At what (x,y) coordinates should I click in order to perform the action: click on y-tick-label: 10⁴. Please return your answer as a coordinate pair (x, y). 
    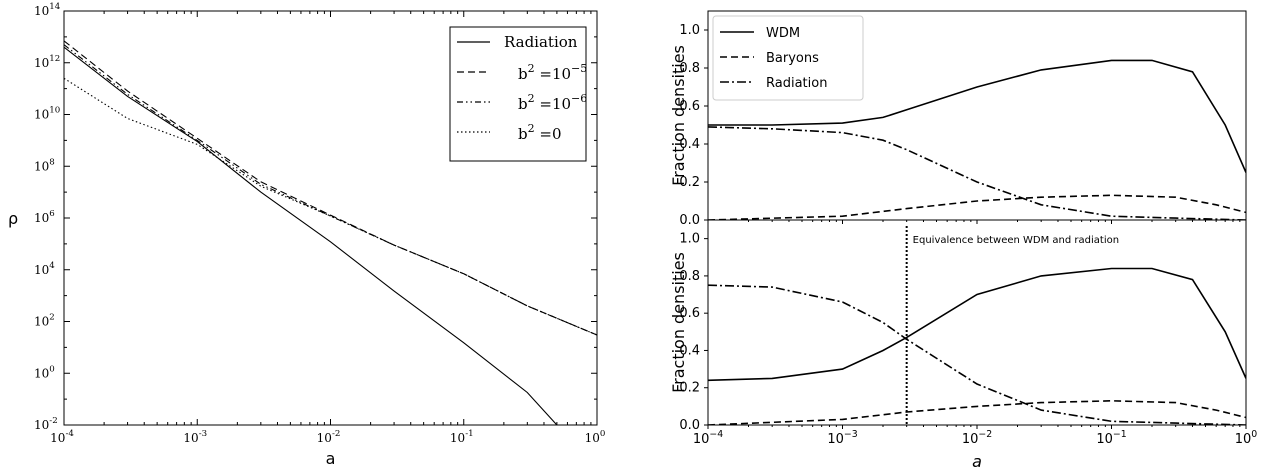
    Looking at the image, I should click on (44, 269).